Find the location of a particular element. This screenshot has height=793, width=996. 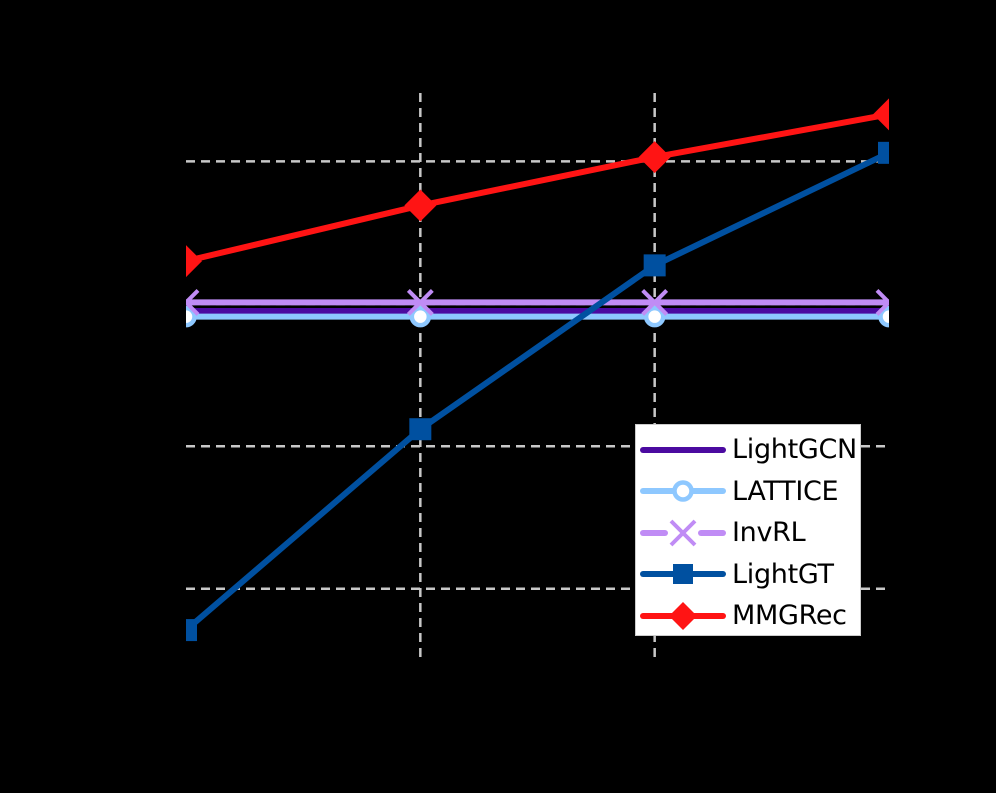

series-lattice is located at coordinates (537, 316).